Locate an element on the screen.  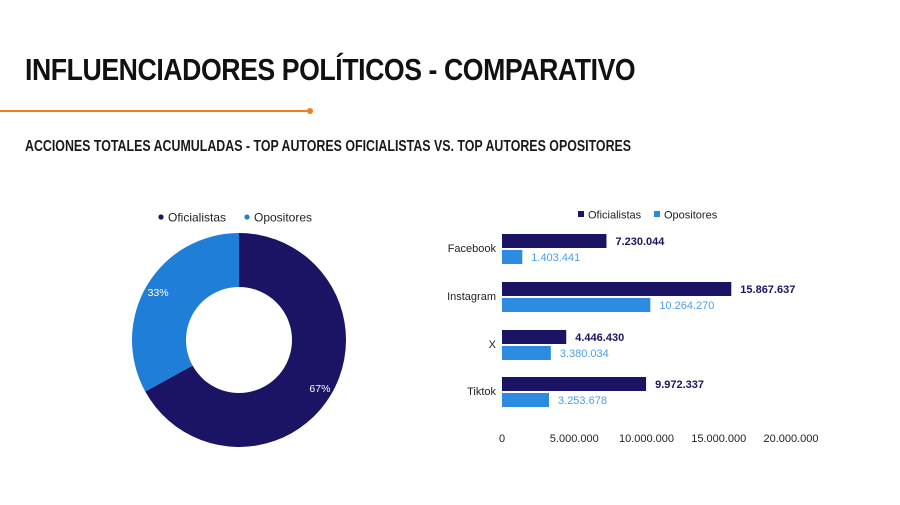
bar-value-label-tiktok-oficialistas: 9.972.337 is located at coordinates (679, 385).